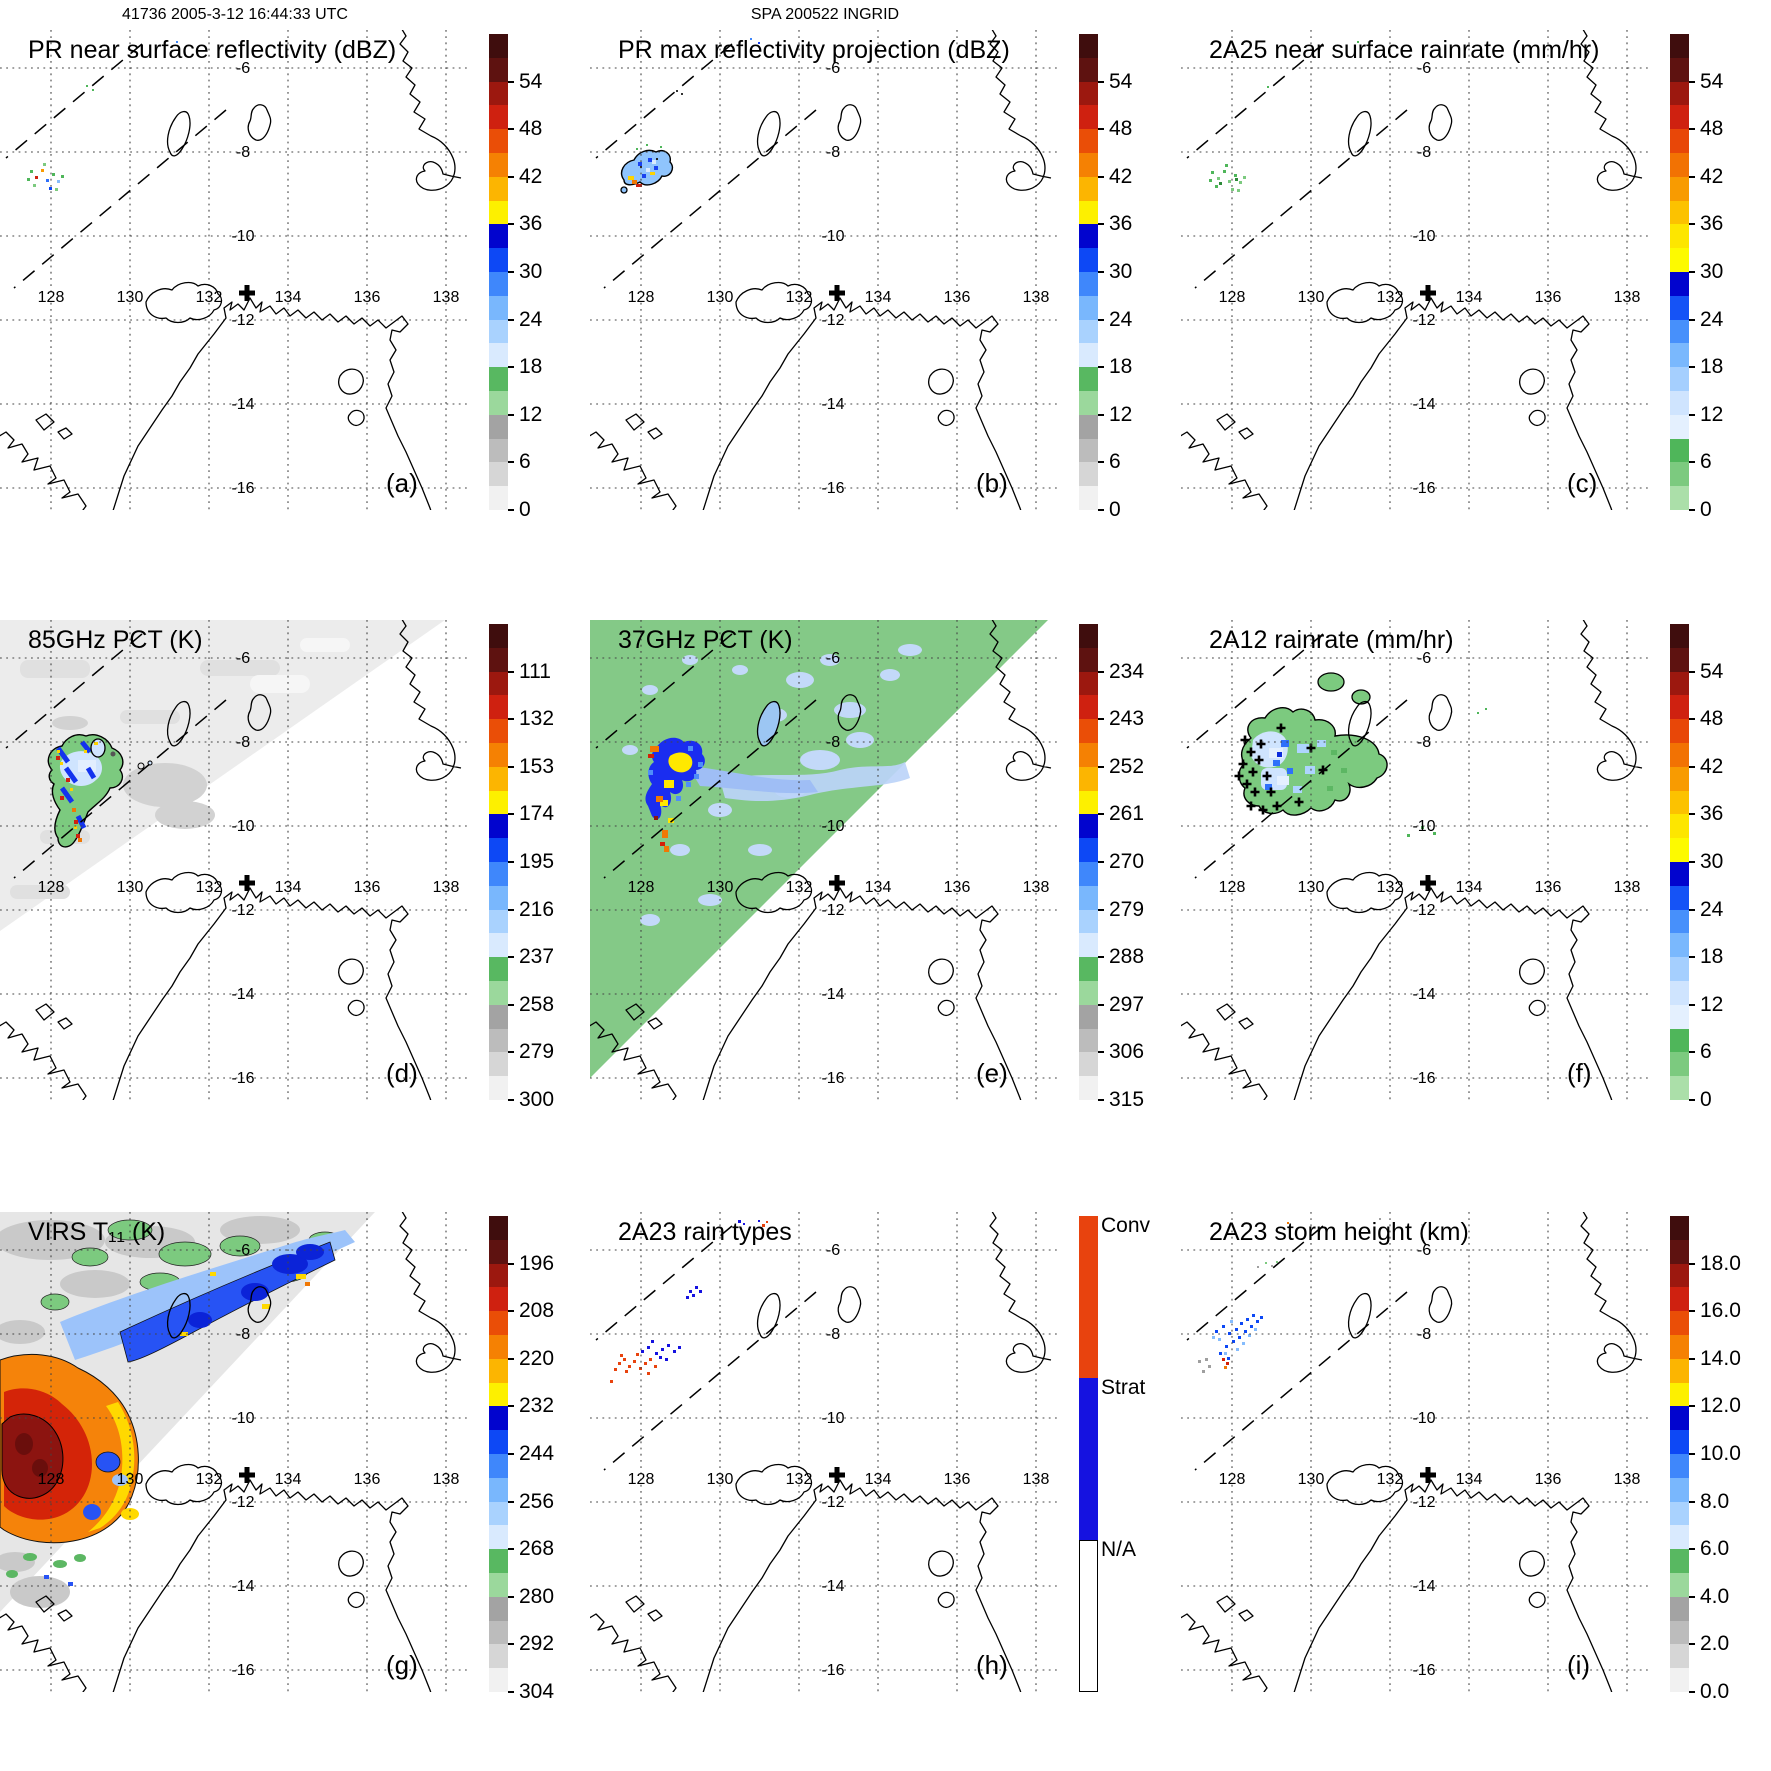 This screenshot has height=1771, width=1771. What do you see at coordinates (537, 1691) in the screenshot?
I see `colorbar-tick-label: 304` at bounding box center [537, 1691].